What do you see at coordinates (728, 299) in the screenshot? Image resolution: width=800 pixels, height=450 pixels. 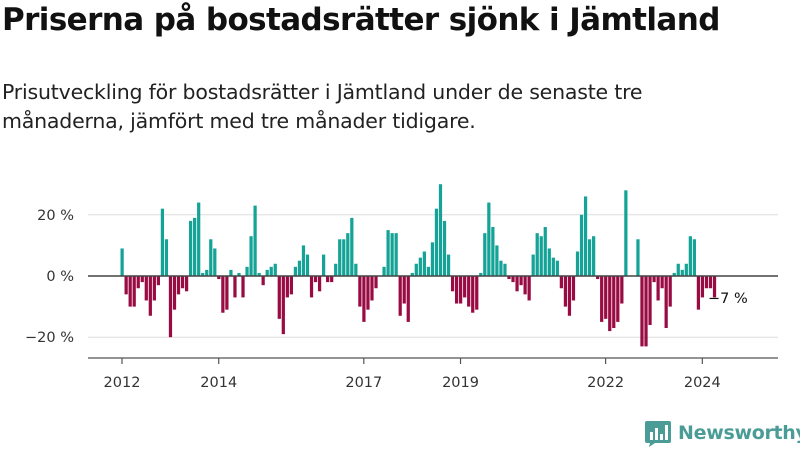 I see `latest-value-label: −7 %` at bounding box center [728, 299].